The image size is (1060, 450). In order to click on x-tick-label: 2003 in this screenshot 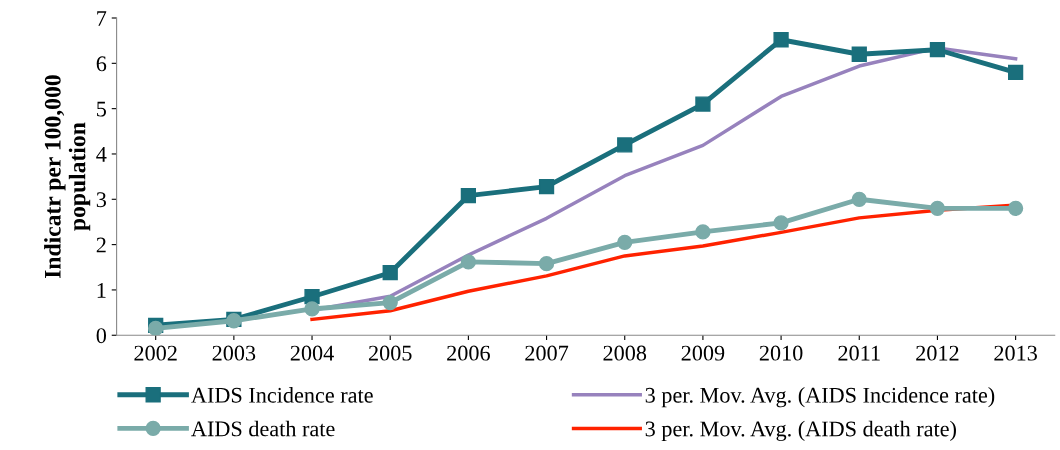, I will do `click(234, 353)`.